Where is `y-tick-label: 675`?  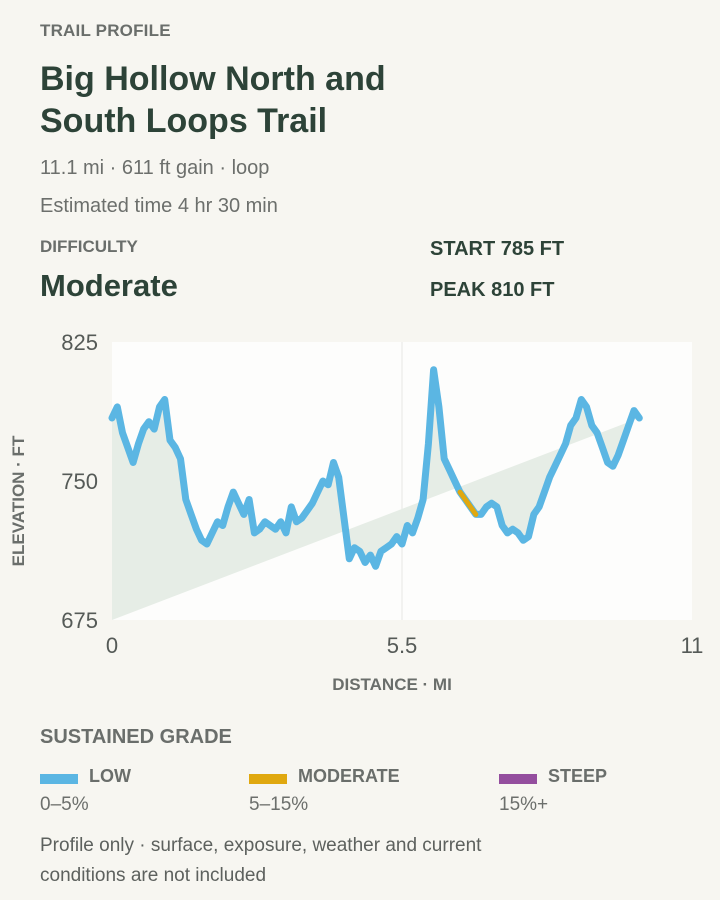 y-tick-label: 675 is located at coordinates (79, 620).